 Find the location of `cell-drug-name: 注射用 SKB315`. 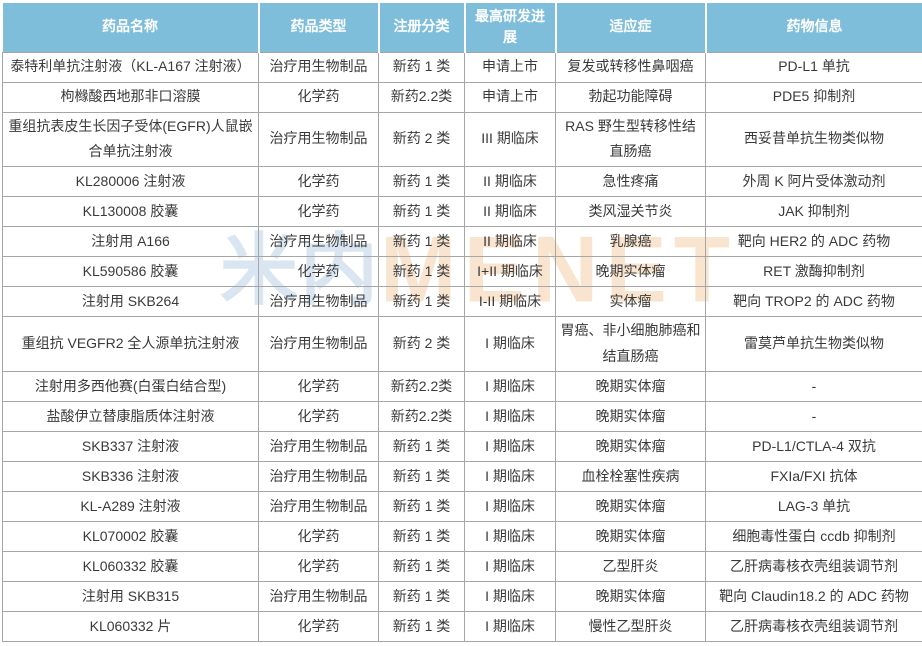

cell-drug-name: 注射用 SKB315 is located at coordinates (130, 597).